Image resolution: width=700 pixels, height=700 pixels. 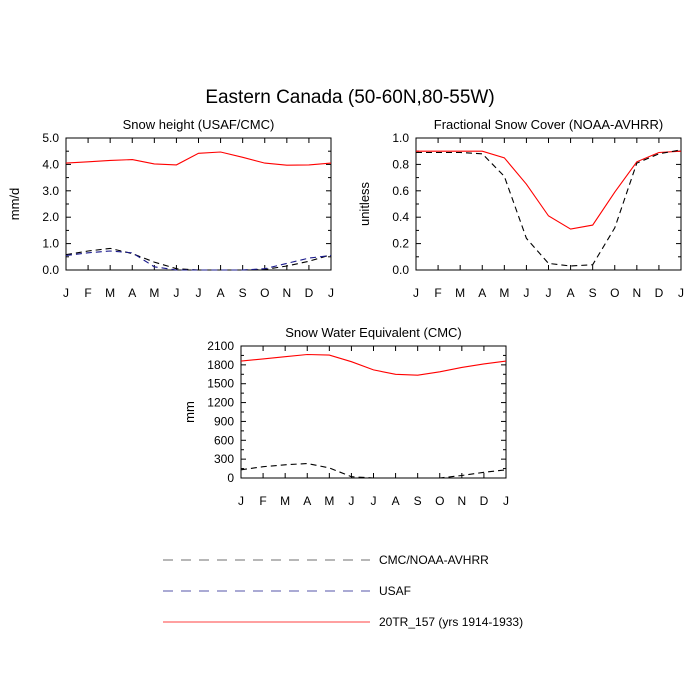 I want to click on y-axis-label: mm, so click(x=189, y=412).